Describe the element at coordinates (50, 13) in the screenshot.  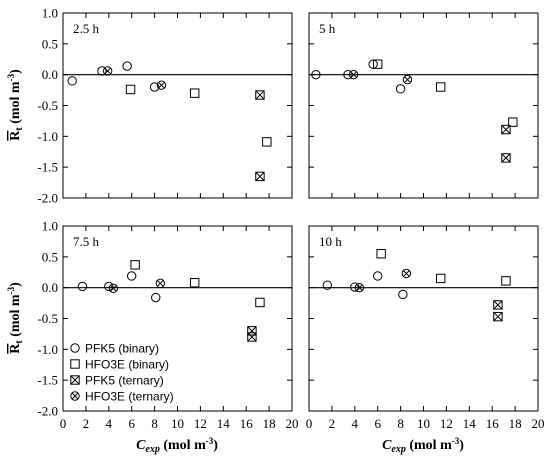
I see `y-tick-label: 1.0` at that location.